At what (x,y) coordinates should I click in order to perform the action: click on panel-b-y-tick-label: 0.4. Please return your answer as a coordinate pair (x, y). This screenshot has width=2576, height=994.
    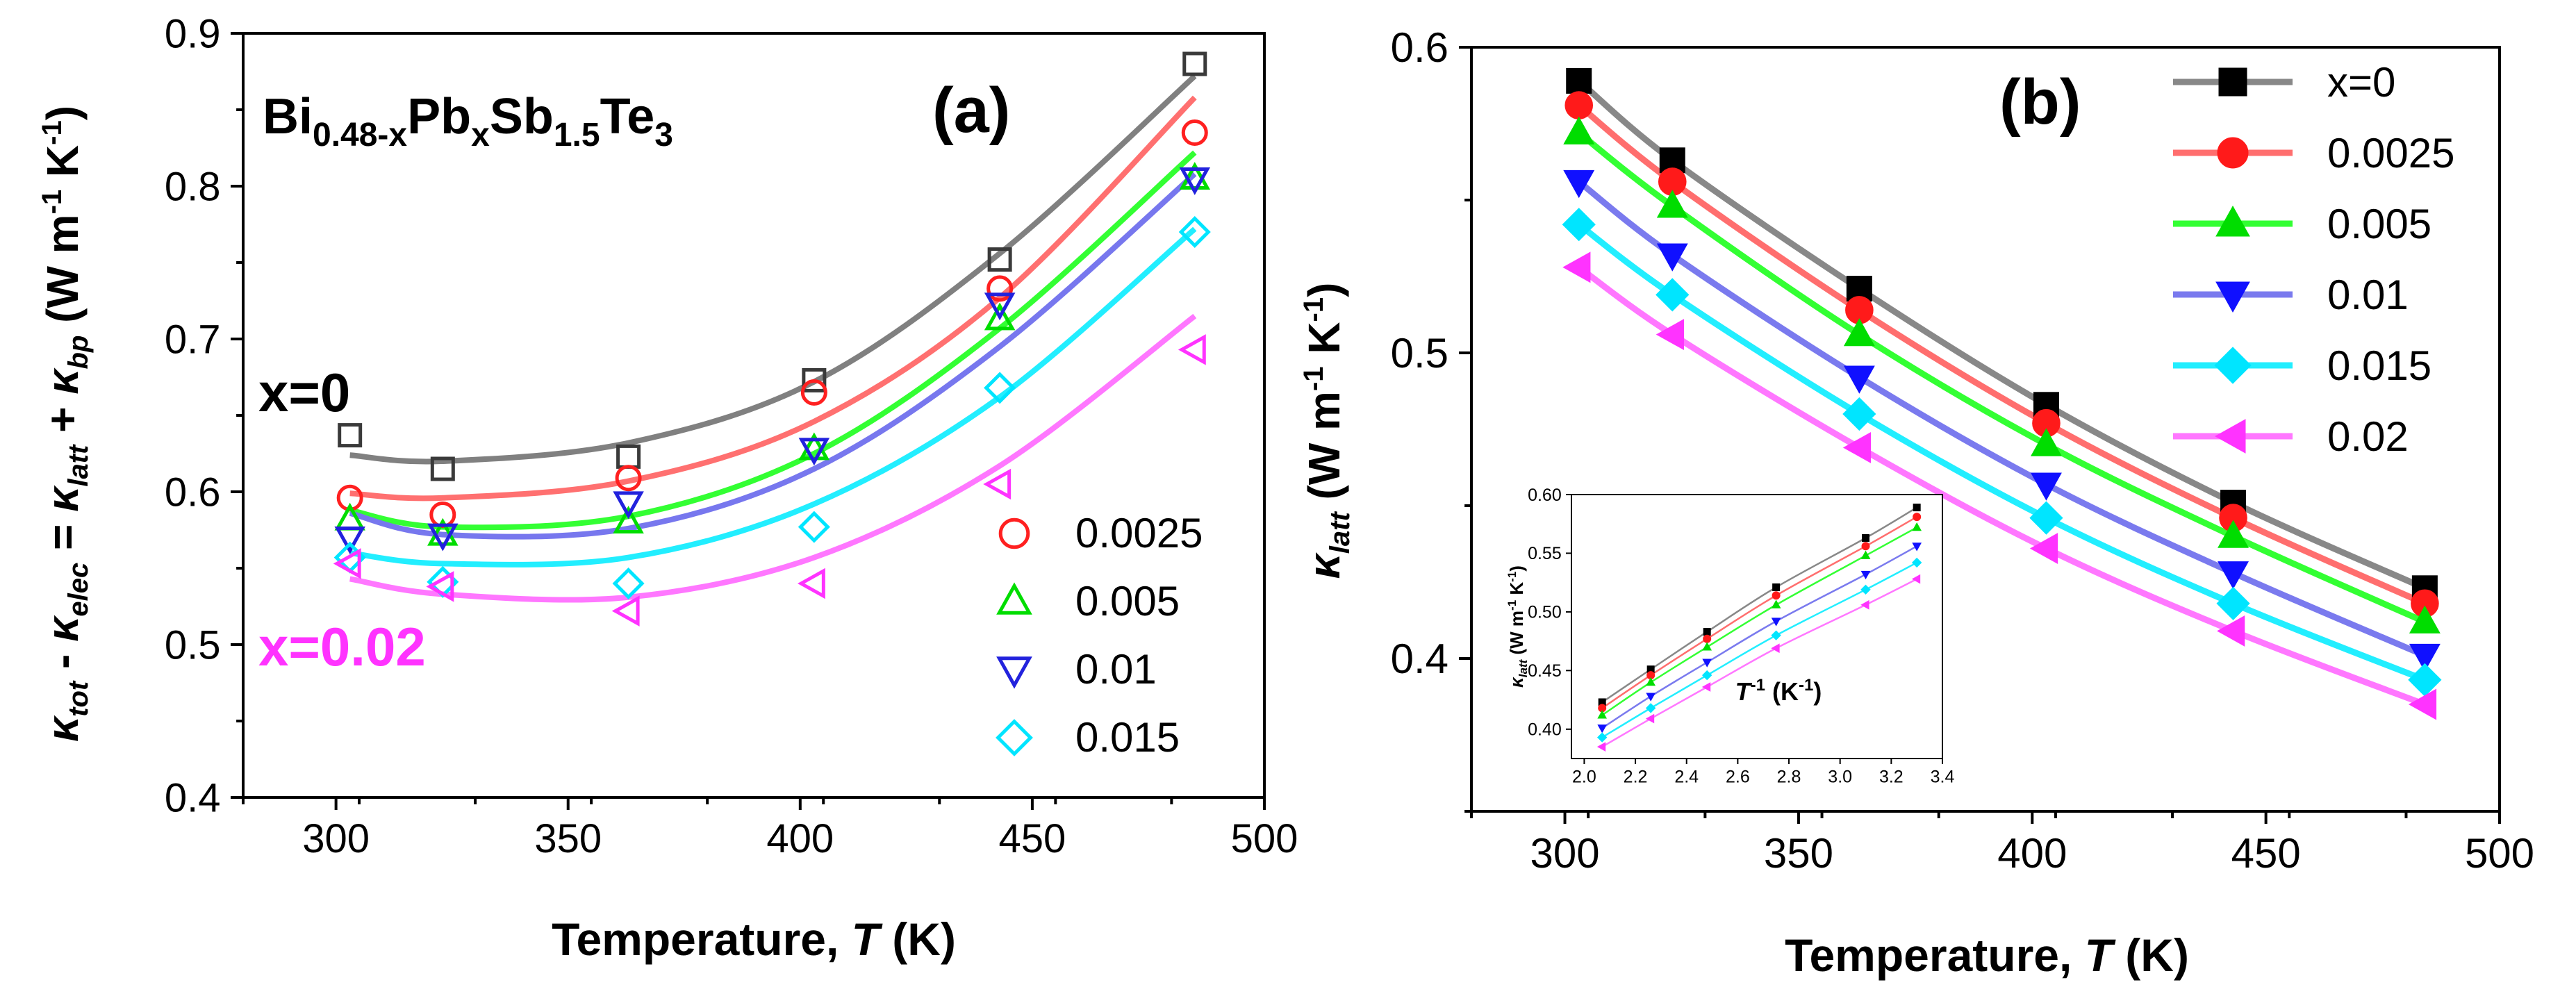
    Looking at the image, I should click on (1420, 659).